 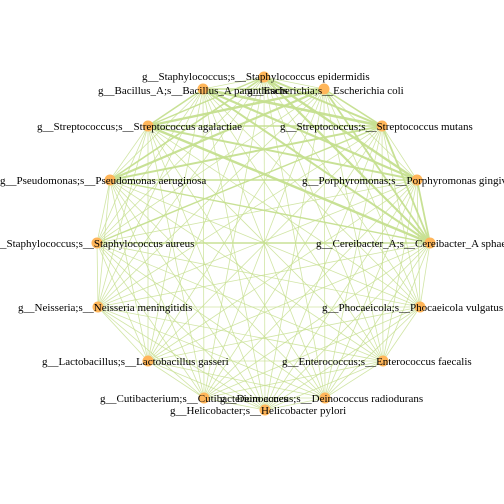 I want to click on edge-neisseria-deino, so click(x=211, y=352).